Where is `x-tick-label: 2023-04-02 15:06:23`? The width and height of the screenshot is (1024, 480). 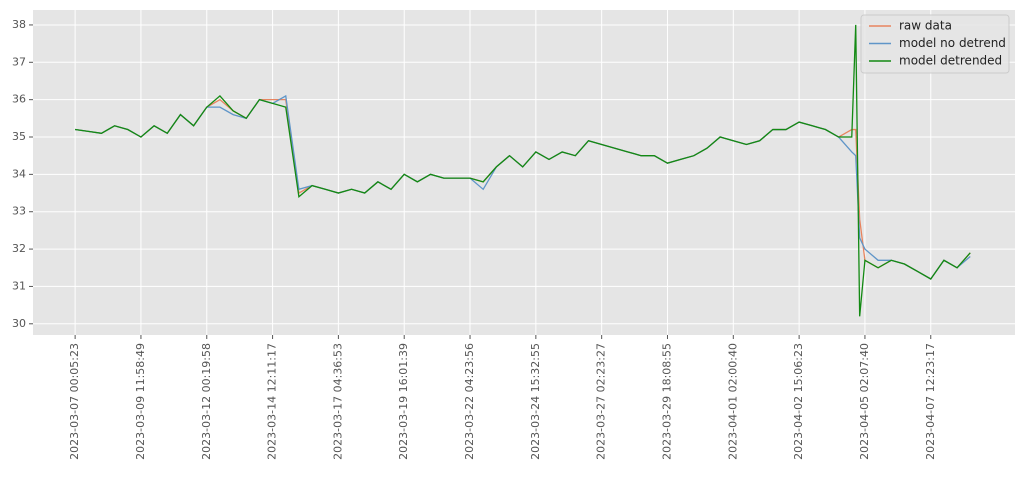 x-tick-label: 2023-04-02 15:06:23 is located at coordinates (798, 401).